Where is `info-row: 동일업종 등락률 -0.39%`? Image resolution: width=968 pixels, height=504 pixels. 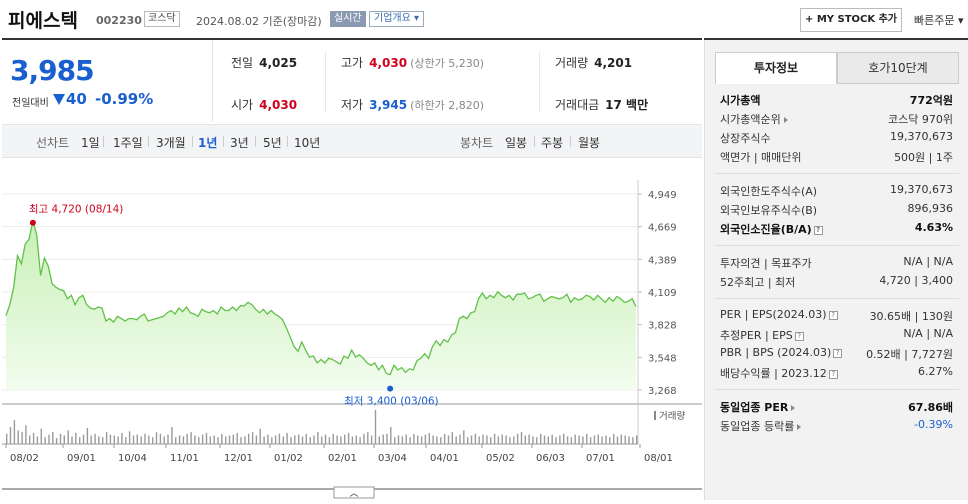 info-row: 동일업종 등락률 -0.39% is located at coordinates (837, 427).